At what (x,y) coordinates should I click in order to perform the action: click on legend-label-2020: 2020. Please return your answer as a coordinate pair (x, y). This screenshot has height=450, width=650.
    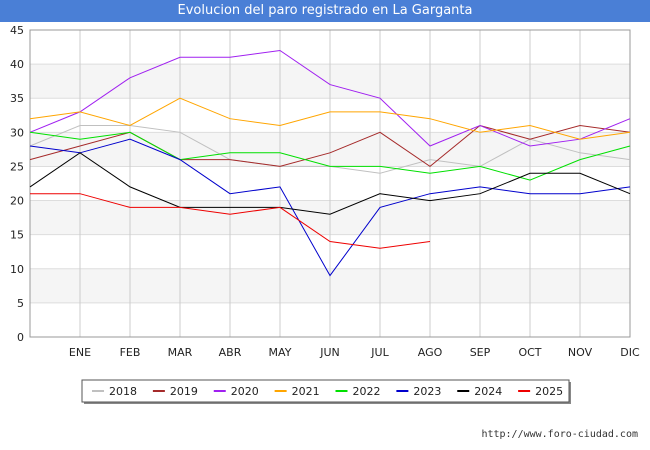
    Looking at the image, I should click on (245, 391).